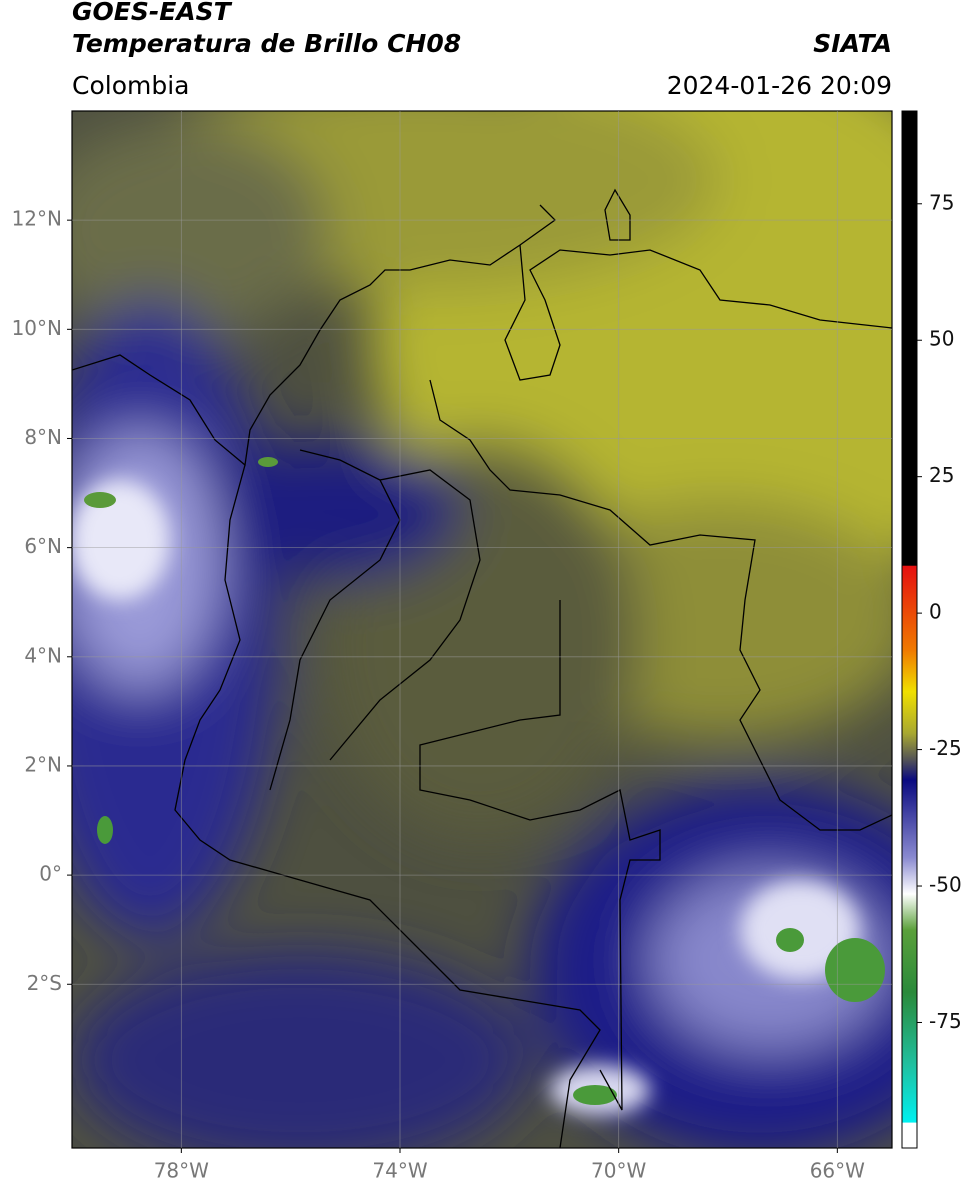  What do you see at coordinates (935, 612) in the screenshot?
I see `colorbar-tick-label: 0` at bounding box center [935, 612].